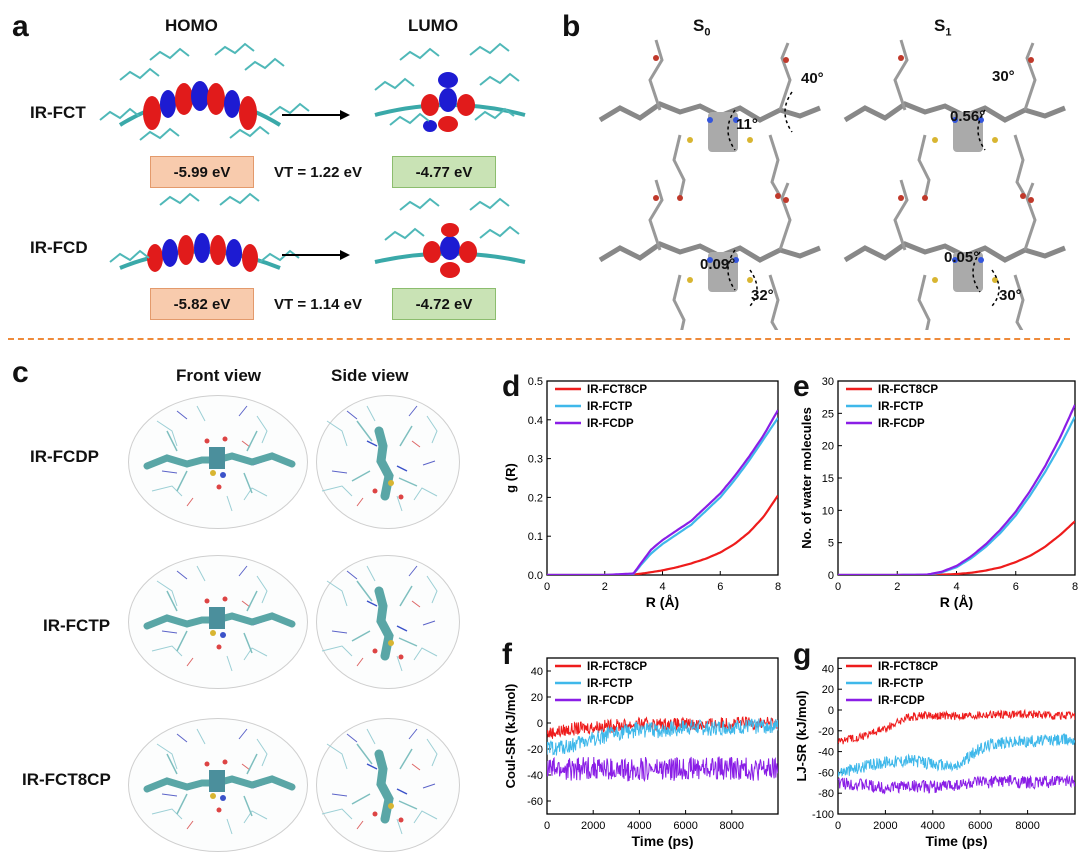 This screenshot has height=855, width=1080. What do you see at coordinates (831, 711) in the screenshot?
I see `y-tick-label: 0` at bounding box center [831, 711].